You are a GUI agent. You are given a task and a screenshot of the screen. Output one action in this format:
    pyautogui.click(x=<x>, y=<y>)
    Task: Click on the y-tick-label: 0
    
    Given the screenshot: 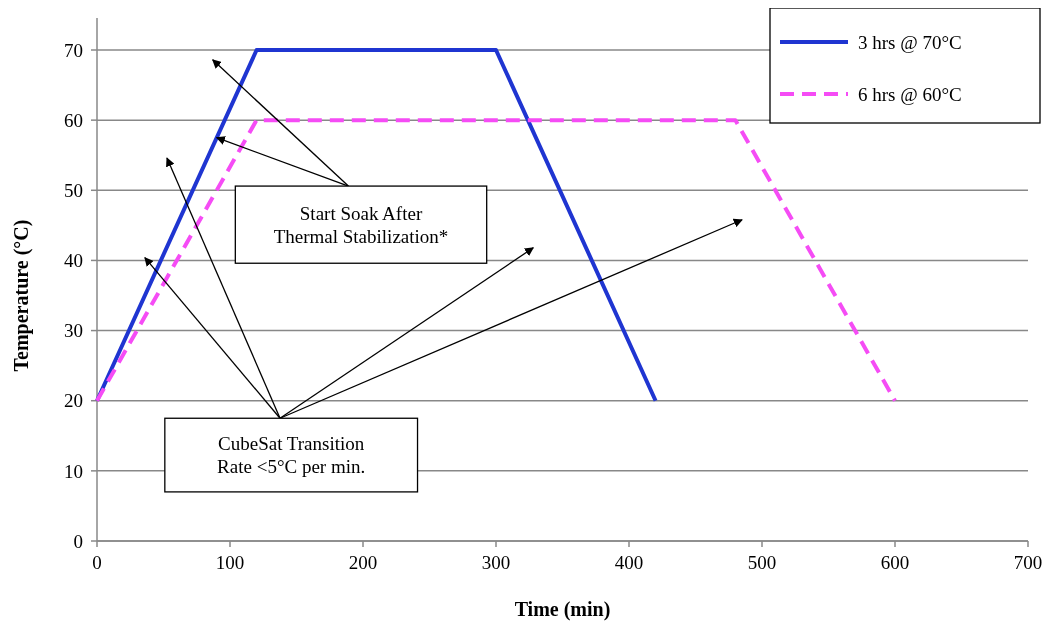 What is the action you would take?
    pyautogui.click(x=78, y=541)
    